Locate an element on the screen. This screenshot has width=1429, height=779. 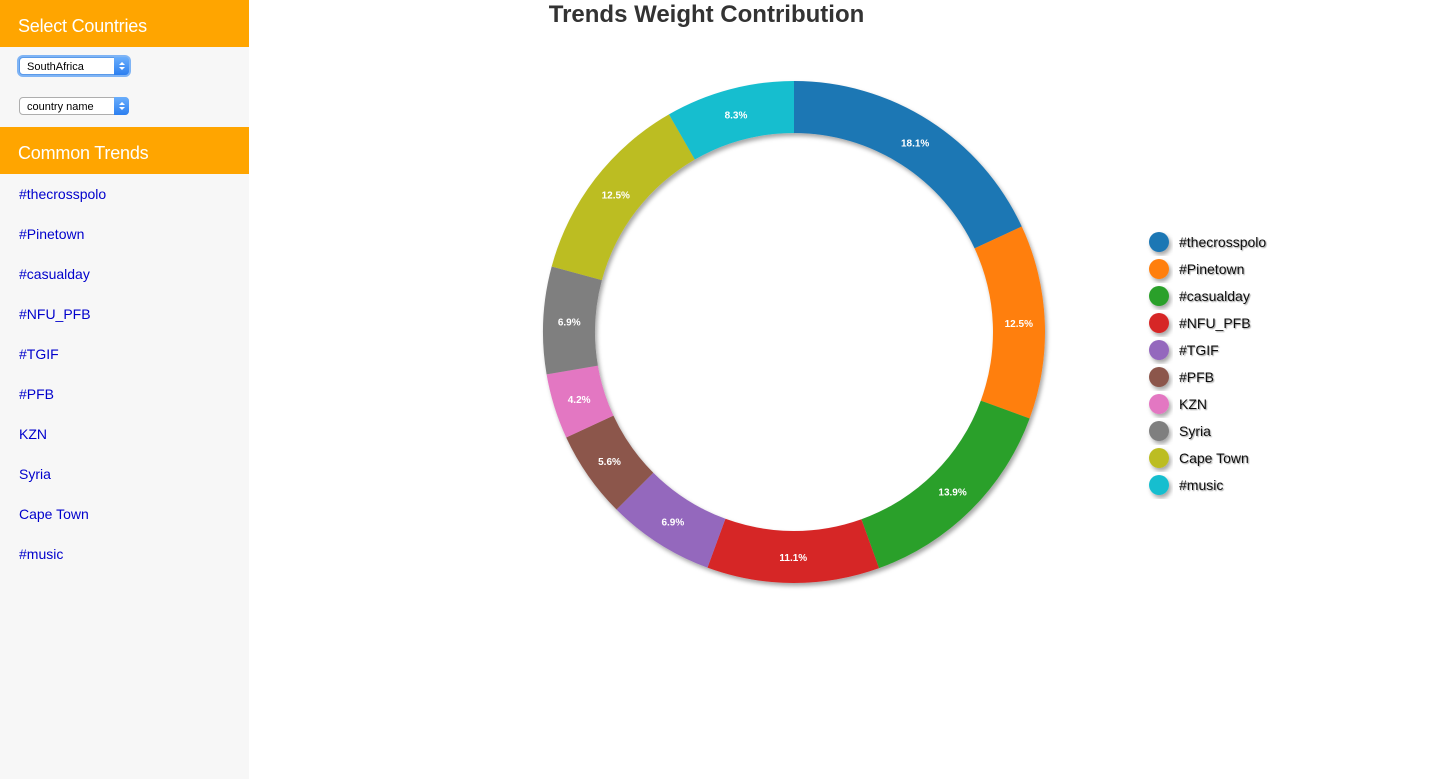
country-select-wrapper-2: country name is located at coordinates (124, 107).